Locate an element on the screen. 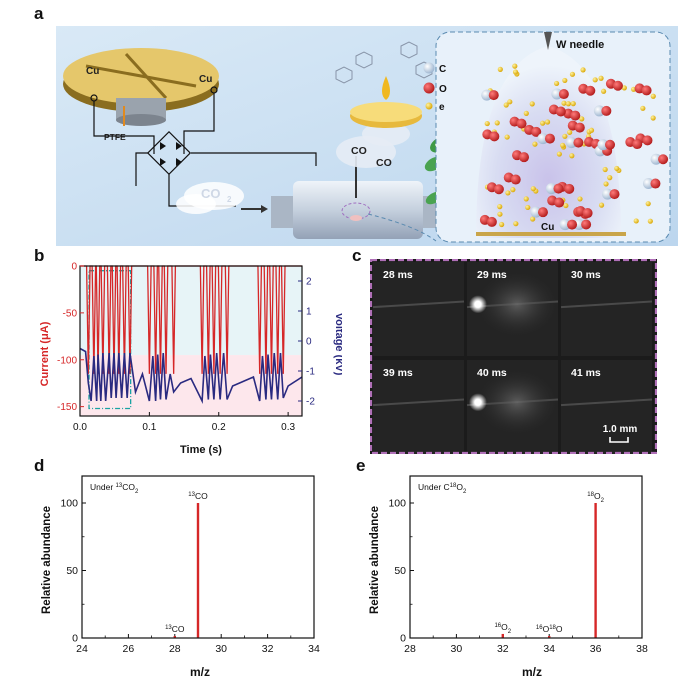  spectrum-peak-label: 16O18O is located at coordinates (549, 629).